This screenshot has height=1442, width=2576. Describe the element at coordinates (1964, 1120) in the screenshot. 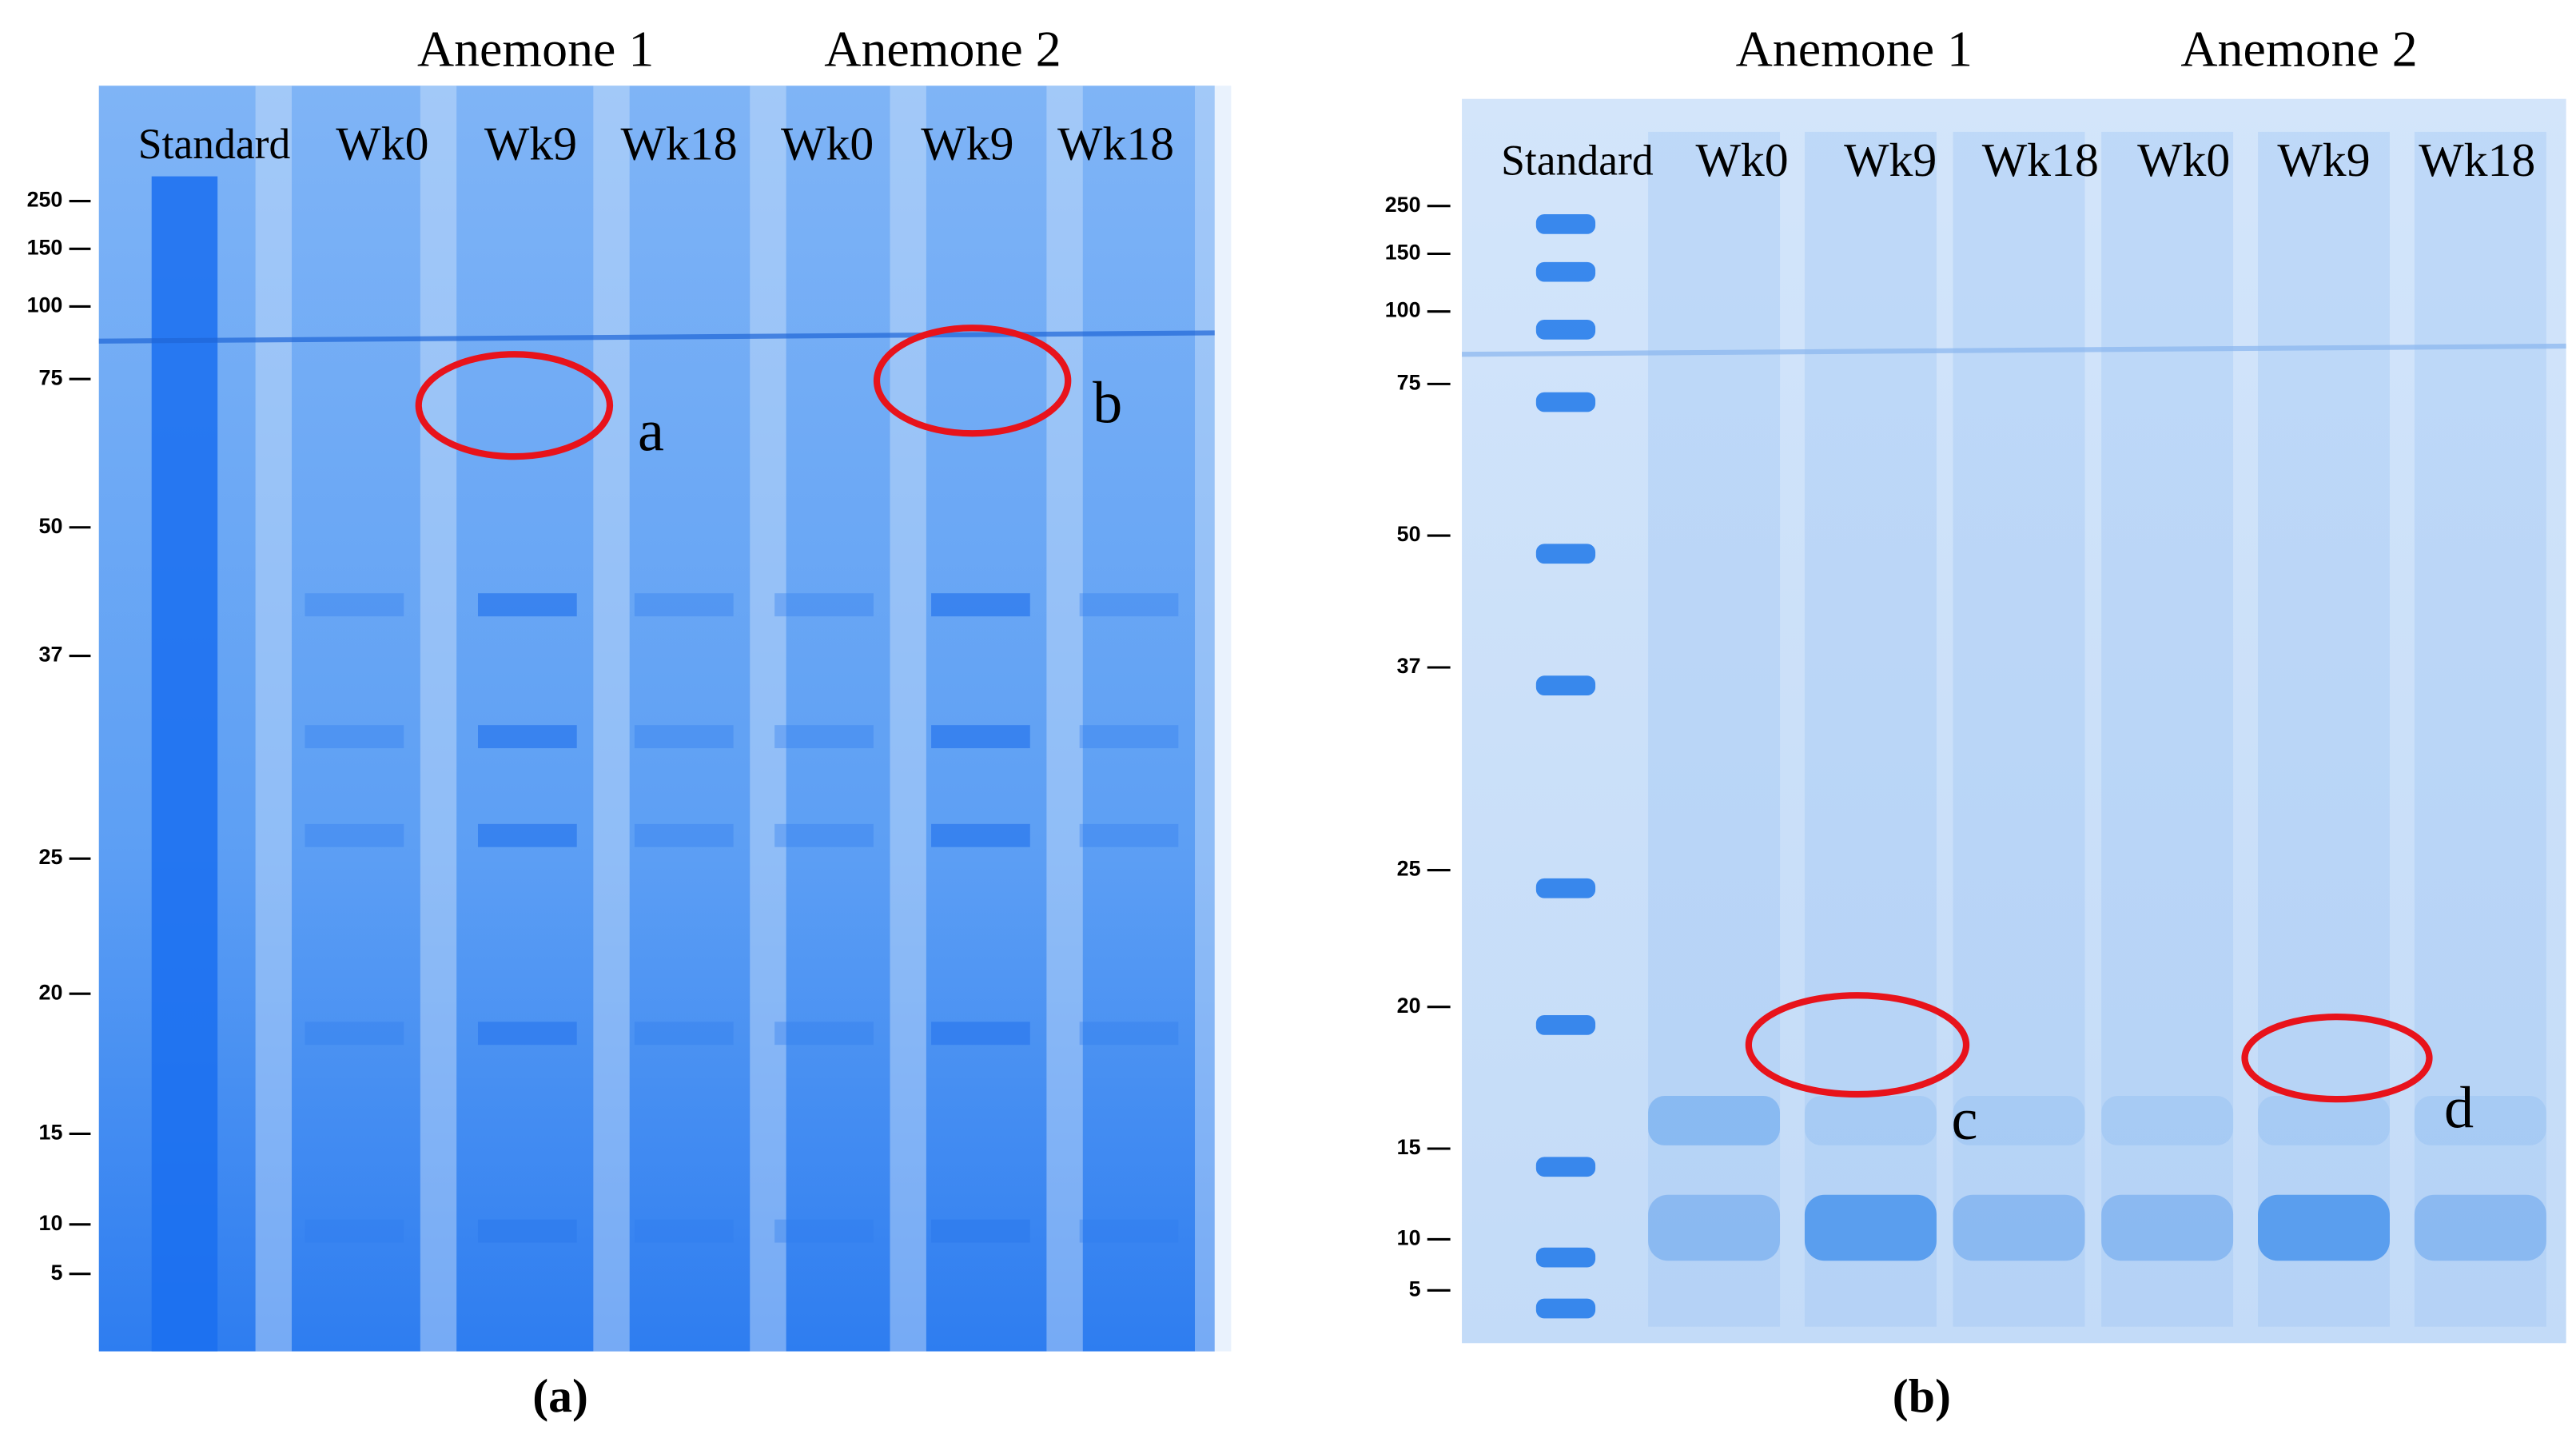

I see `annotation-label: c` at that location.